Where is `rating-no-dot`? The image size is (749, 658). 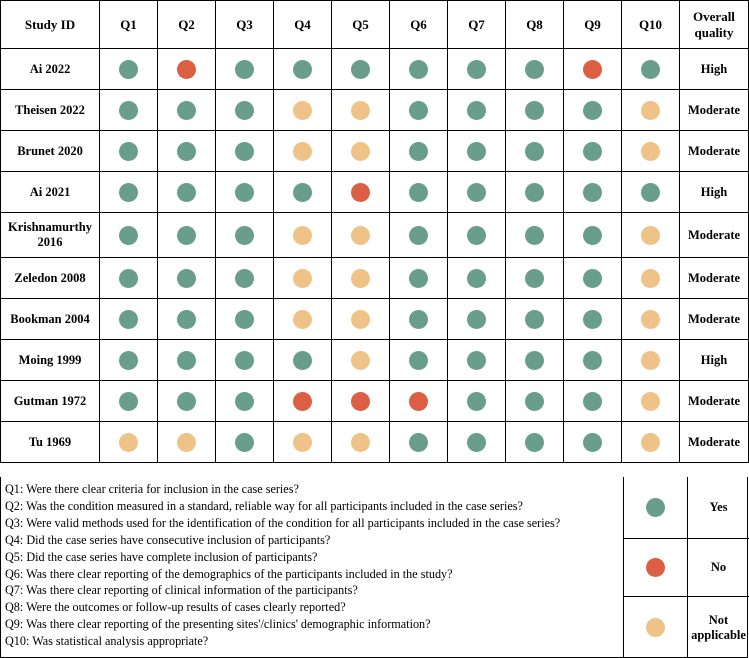
rating-no-dot is located at coordinates (302, 401).